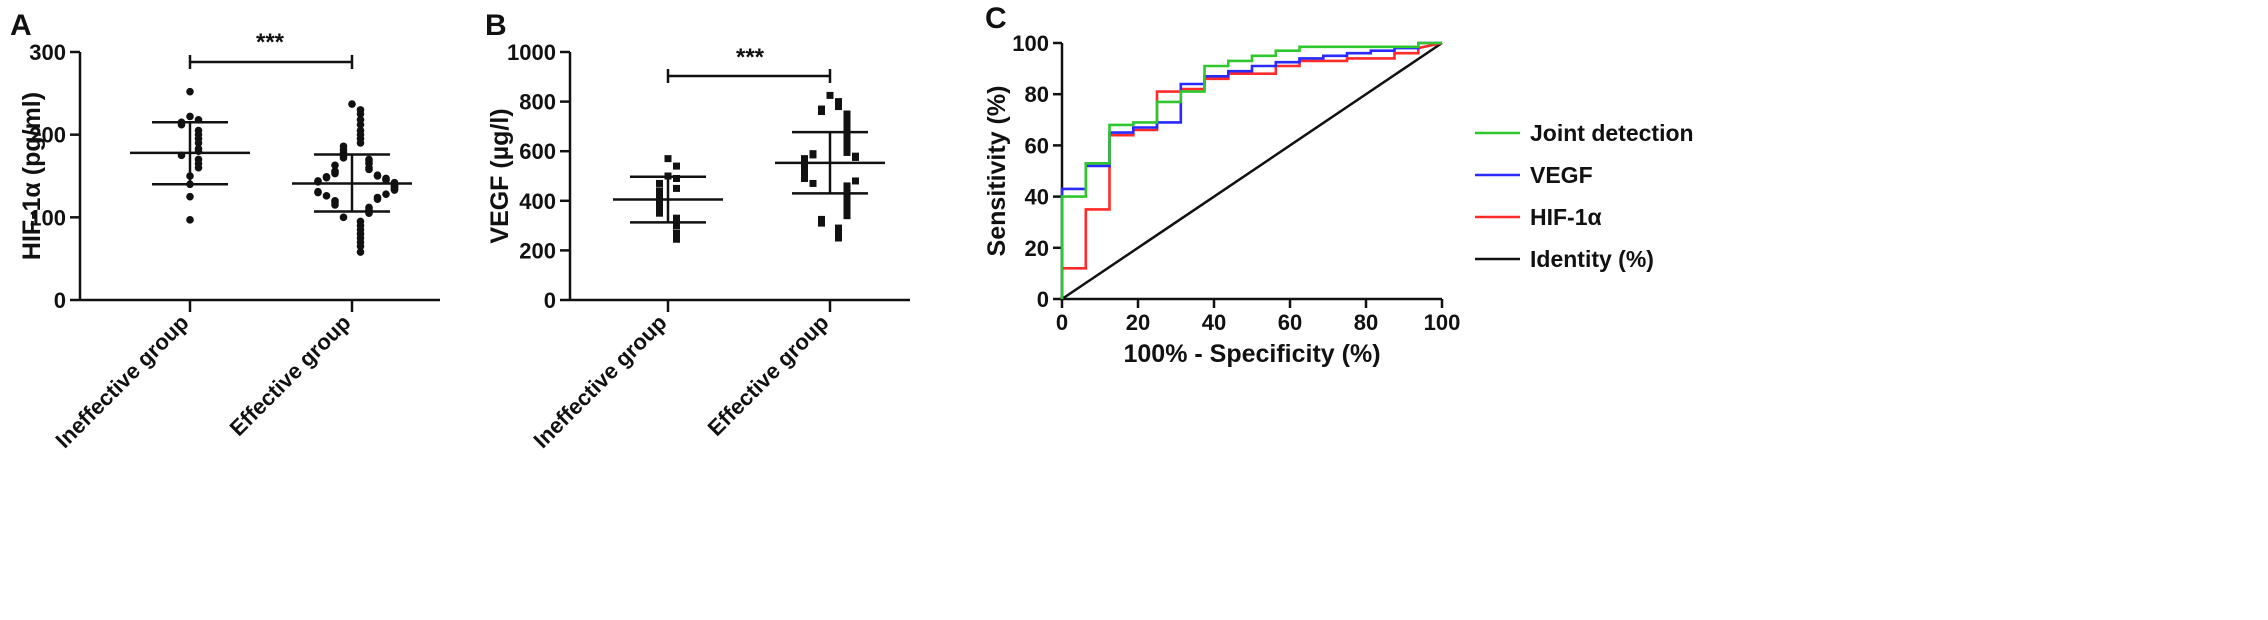 The width and height of the screenshot is (2268, 620). What do you see at coordinates (60, 300) in the screenshot?
I see `panel-a-y-tick-label-0: 0` at bounding box center [60, 300].